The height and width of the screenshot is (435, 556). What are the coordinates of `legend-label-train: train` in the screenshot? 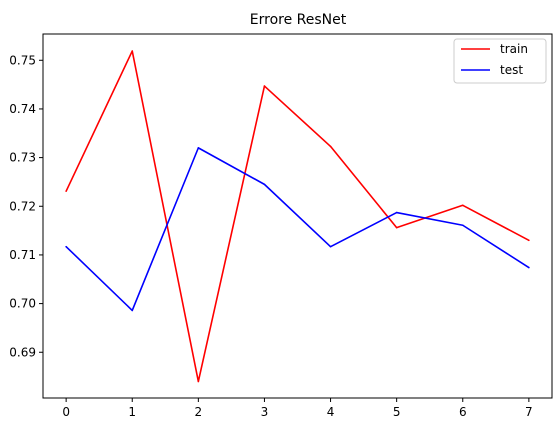 It's located at (514, 49).